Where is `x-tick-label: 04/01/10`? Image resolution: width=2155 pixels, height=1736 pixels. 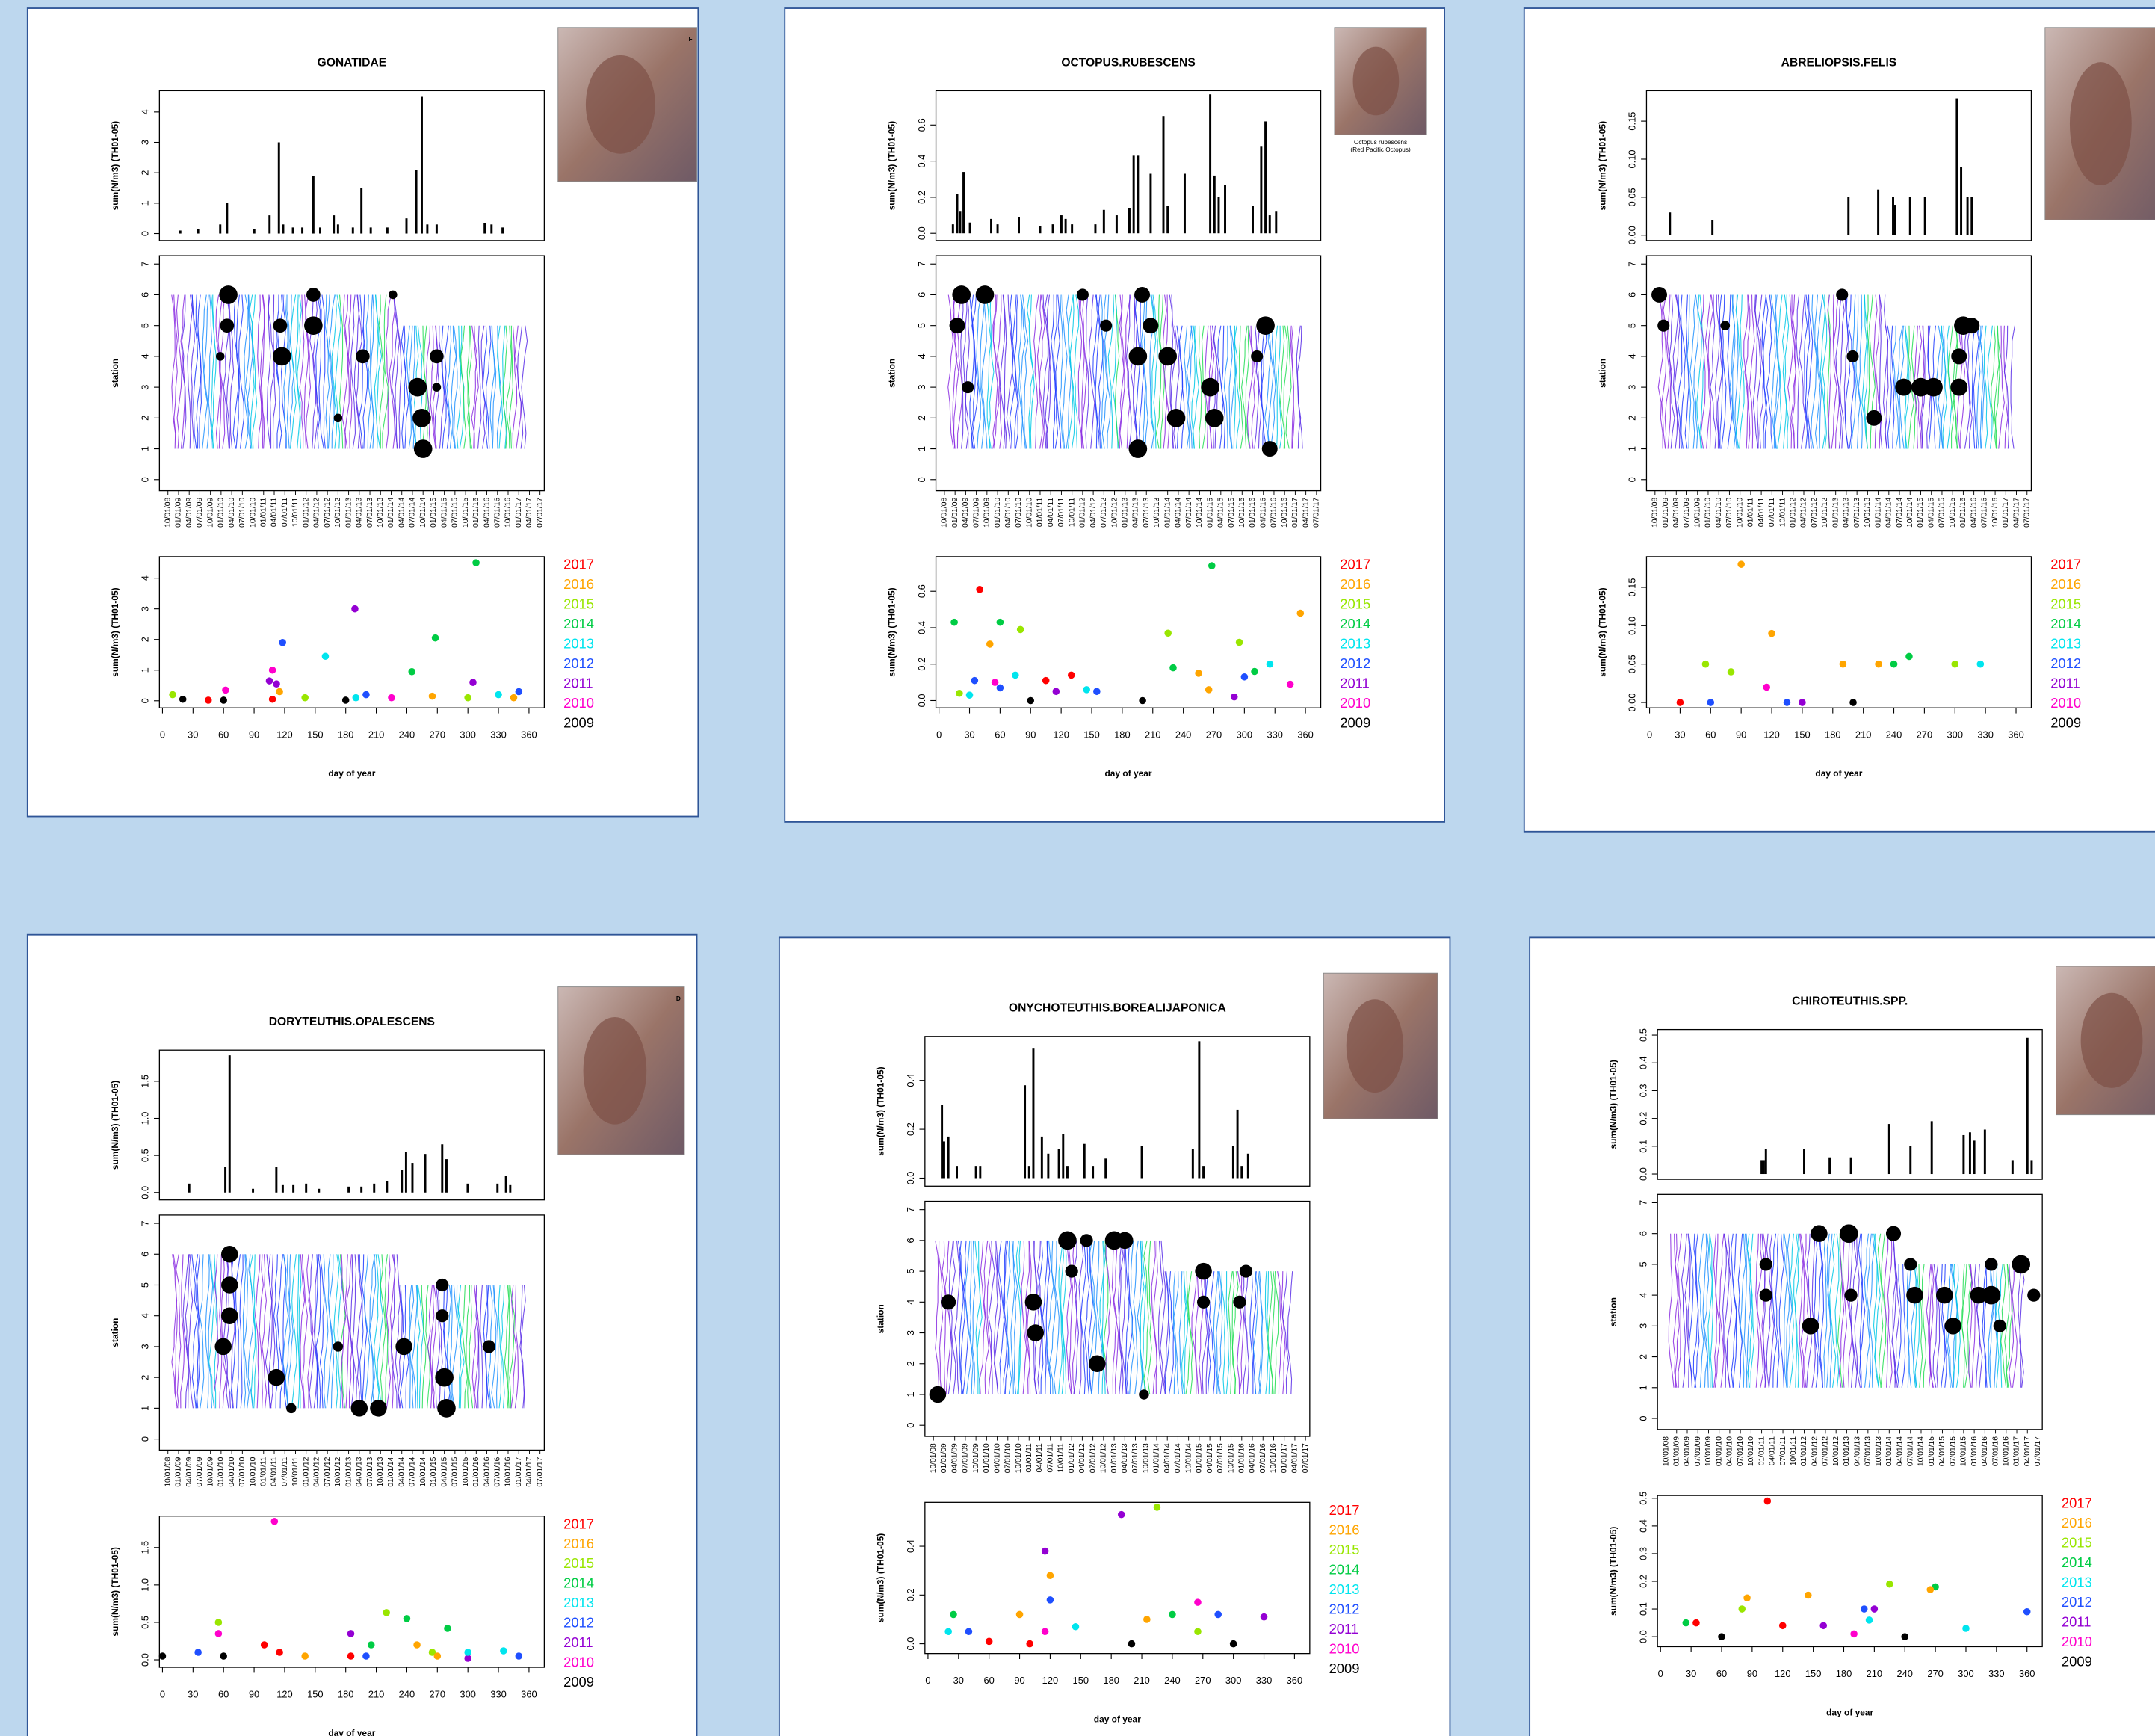 x-tick-label: 04/01/10 is located at coordinates (997, 1458).